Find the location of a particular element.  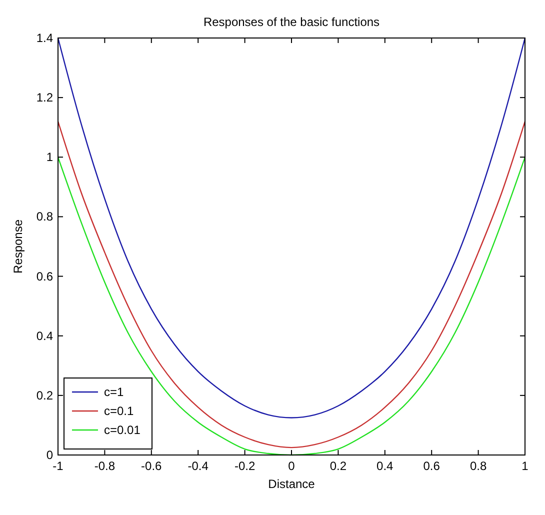

x-tick-label: 0.4 is located at coordinates (385, 466).